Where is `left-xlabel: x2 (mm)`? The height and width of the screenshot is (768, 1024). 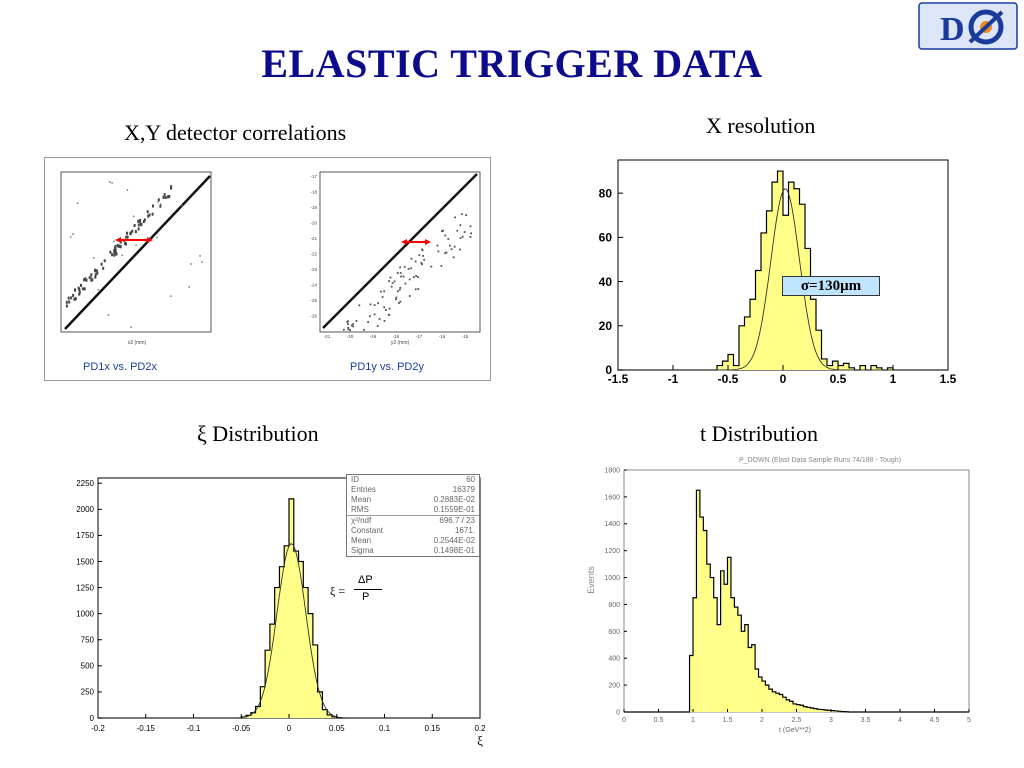 left-xlabel: x2 (mm) is located at coordinates (137, 343).